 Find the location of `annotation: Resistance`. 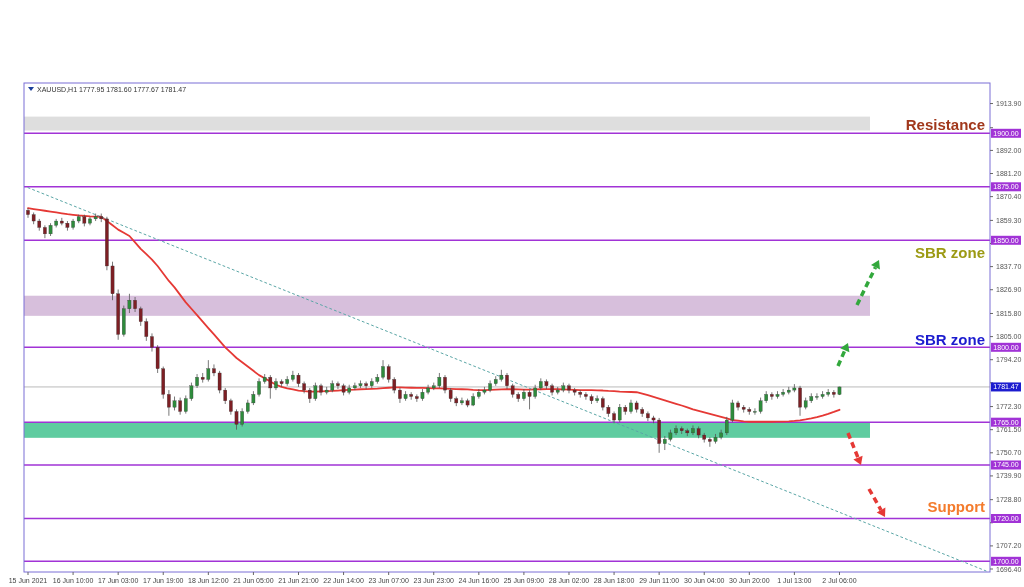

annotation: Resistance is located at coordinates (945, 124).